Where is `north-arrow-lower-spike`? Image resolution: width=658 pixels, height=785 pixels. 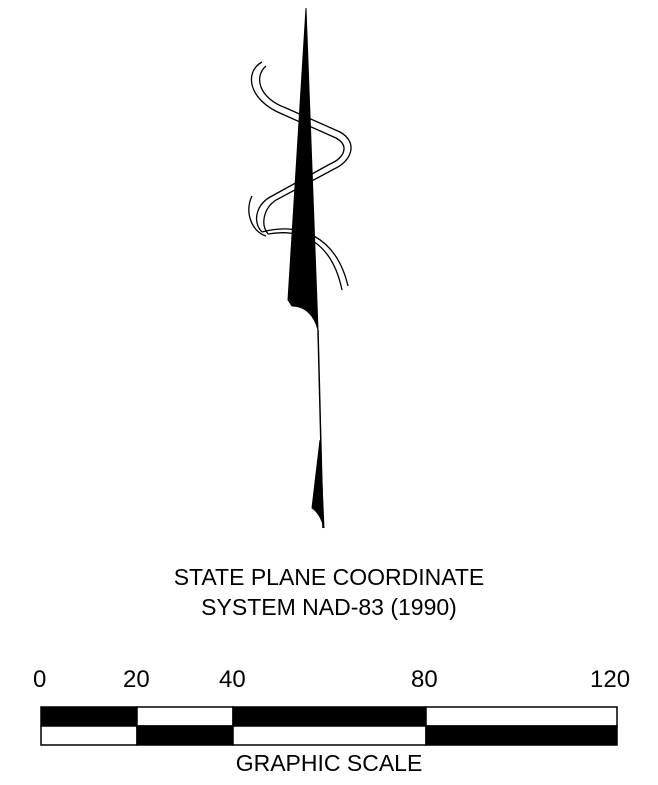 north-arrow-lower-spike is located at coordinates (318, 484).